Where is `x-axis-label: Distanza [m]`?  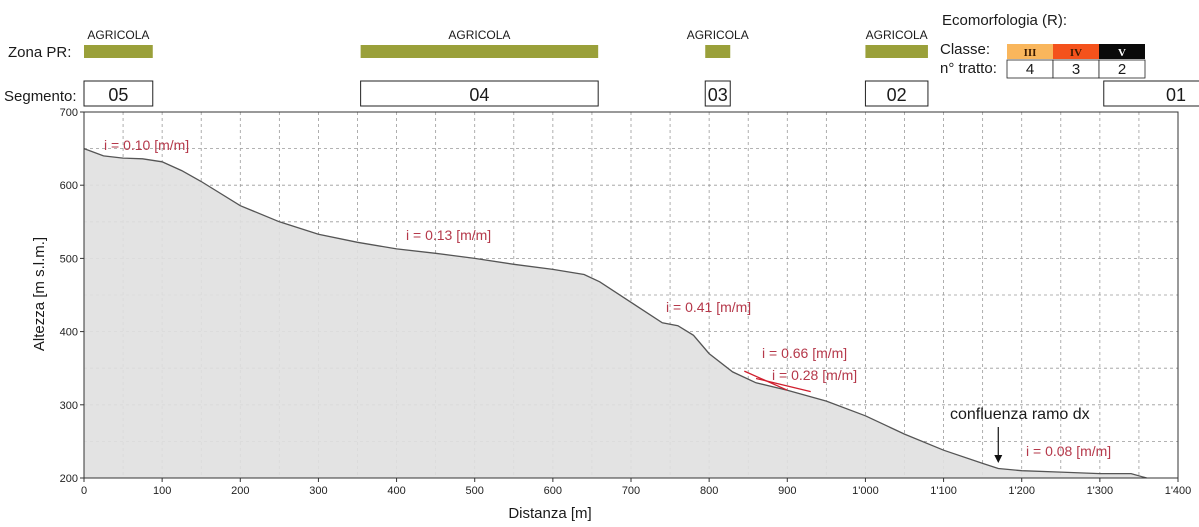
x-axis-label: Distanza [m] is located at coordinates (549, 513).